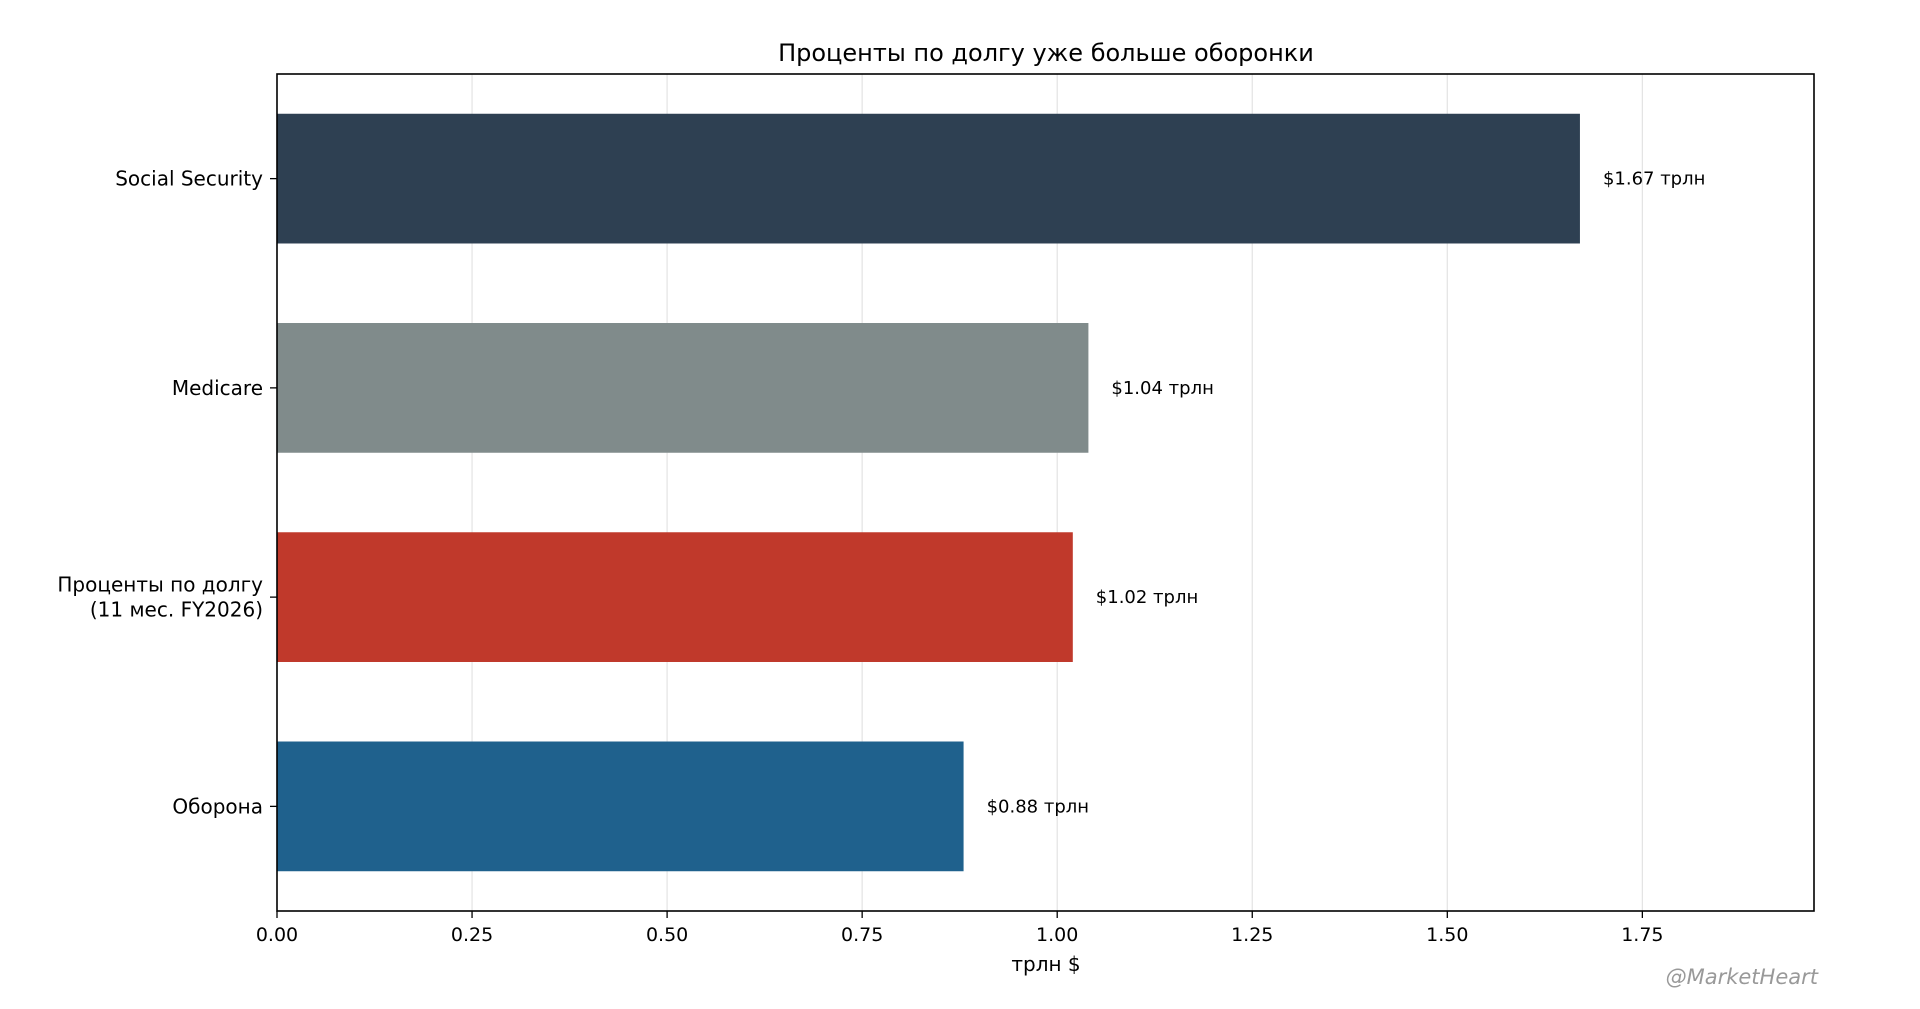 This screenshot has height=1009, width=1920. I want to click on category-label: (11 мес. FY2026), so click(176, 610).